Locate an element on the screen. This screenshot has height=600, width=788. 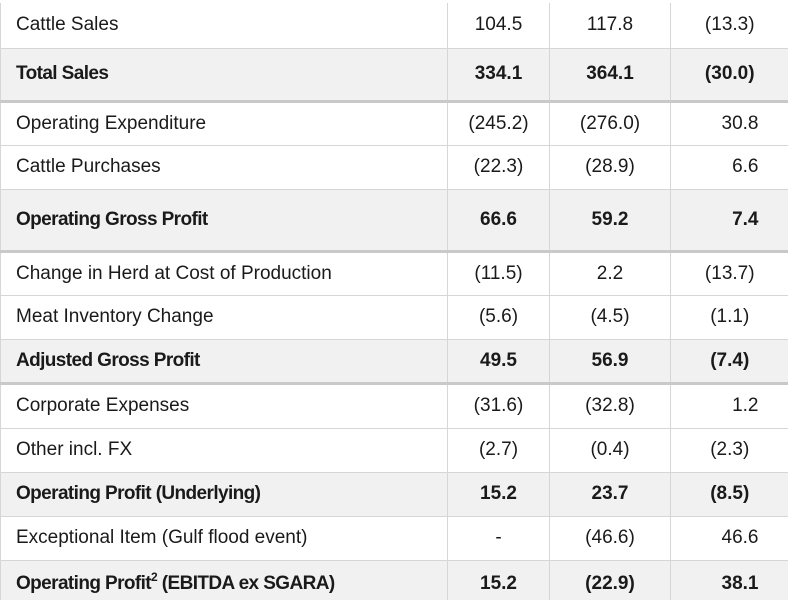
value-col-3: (7.4) is located at coordinates (729, 362).